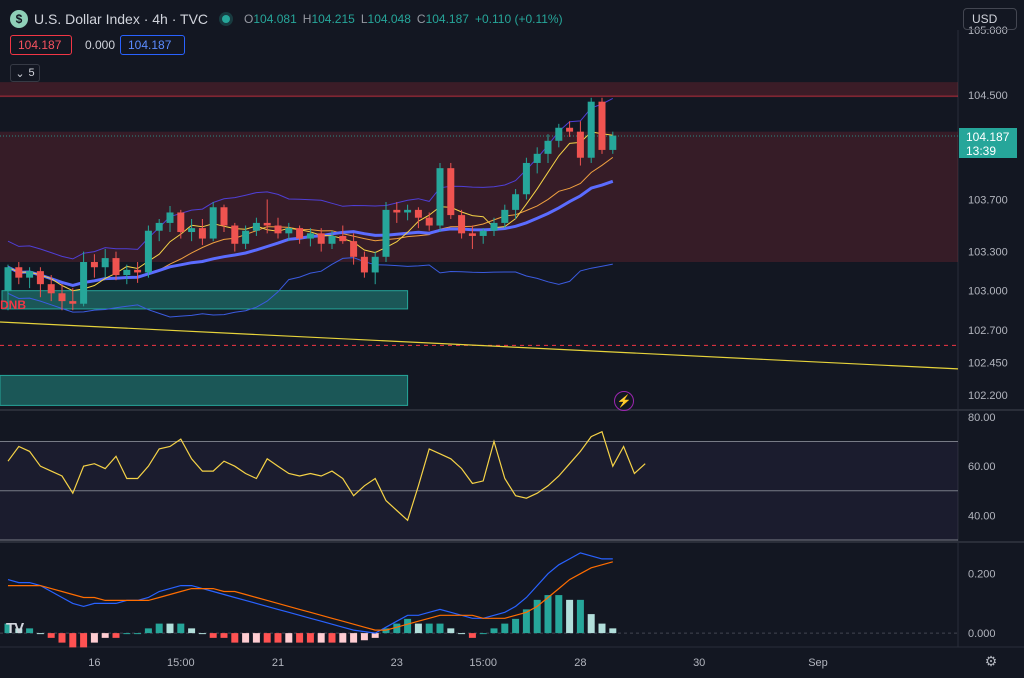  Describe the element at coordinates (991, 660) in the screenshot. I see `gear-icon: ⚙` at that location.